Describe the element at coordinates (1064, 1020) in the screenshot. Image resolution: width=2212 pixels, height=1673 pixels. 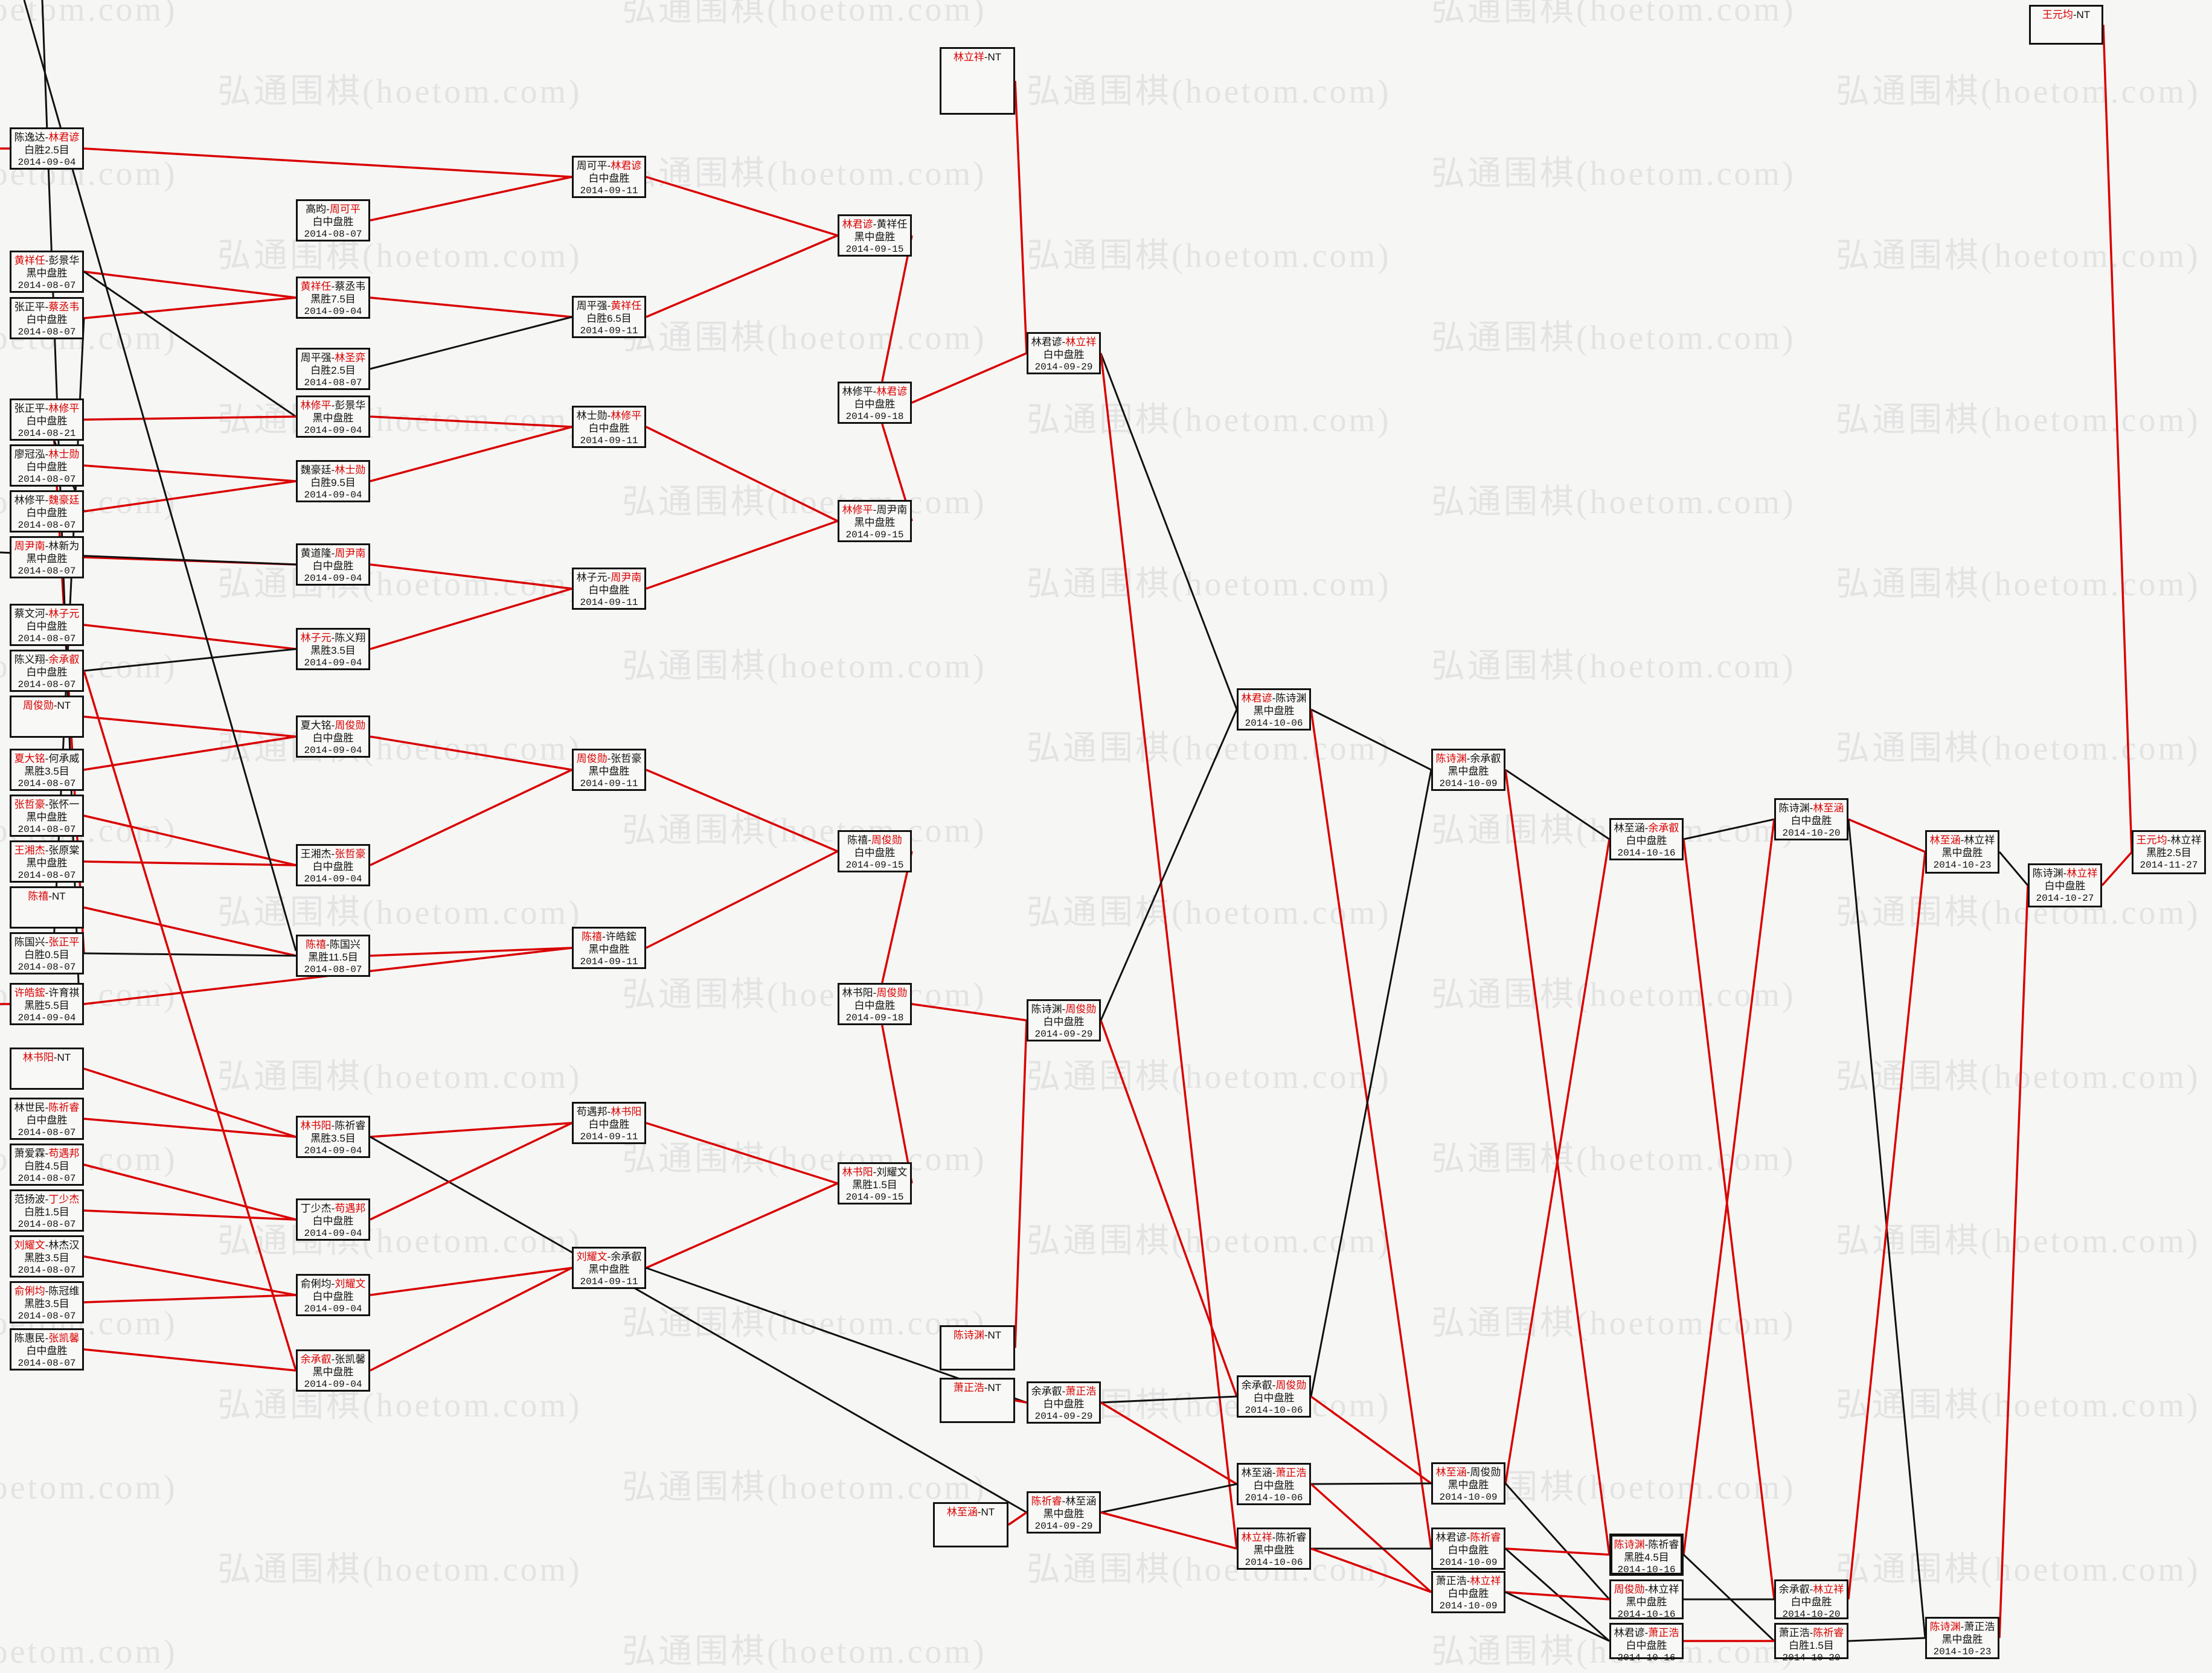
I see `match-box: 陈诗渊-周俊勋 白中盘胜 2014-09-29` at that location.